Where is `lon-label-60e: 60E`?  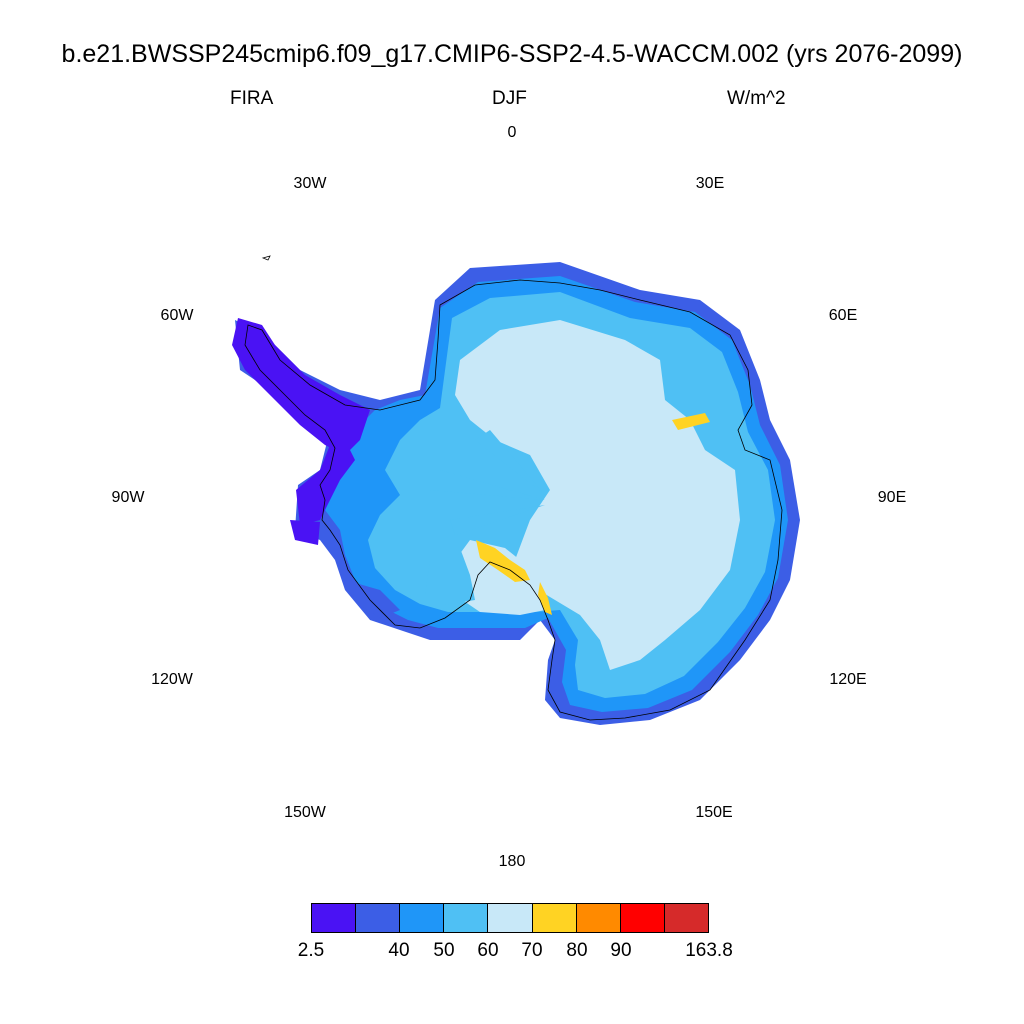
lon-label-60e: 60E is located at coordinates (843, 315).